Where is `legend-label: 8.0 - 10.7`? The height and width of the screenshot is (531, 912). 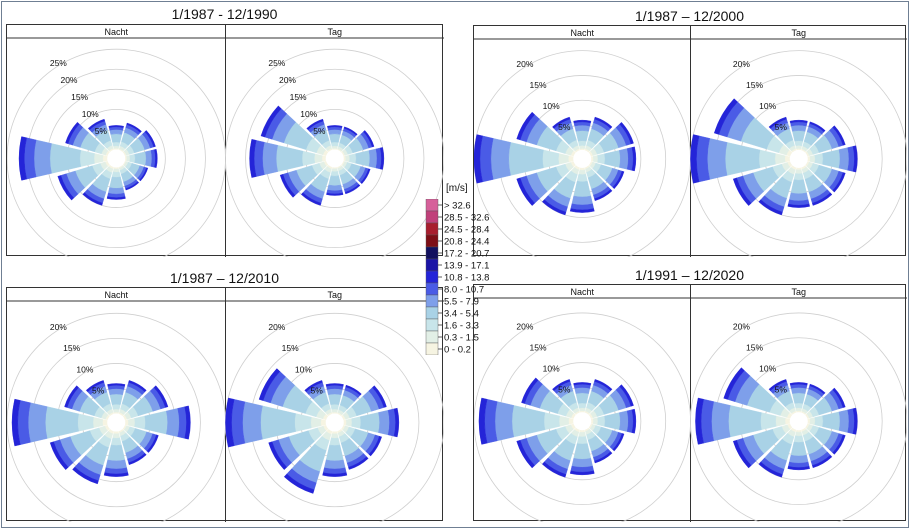 legend-label: 8.0 - 10.7 is located at coordinates (464, 289).